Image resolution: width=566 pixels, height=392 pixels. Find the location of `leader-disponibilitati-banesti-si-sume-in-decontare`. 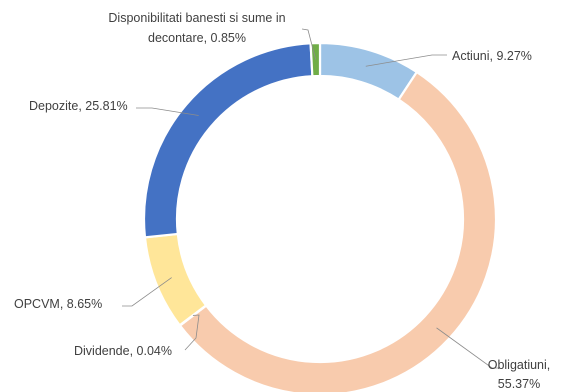

leader-disponibilitati-banesti-si-sume-in-decontare is located at coordinates (309, 44).